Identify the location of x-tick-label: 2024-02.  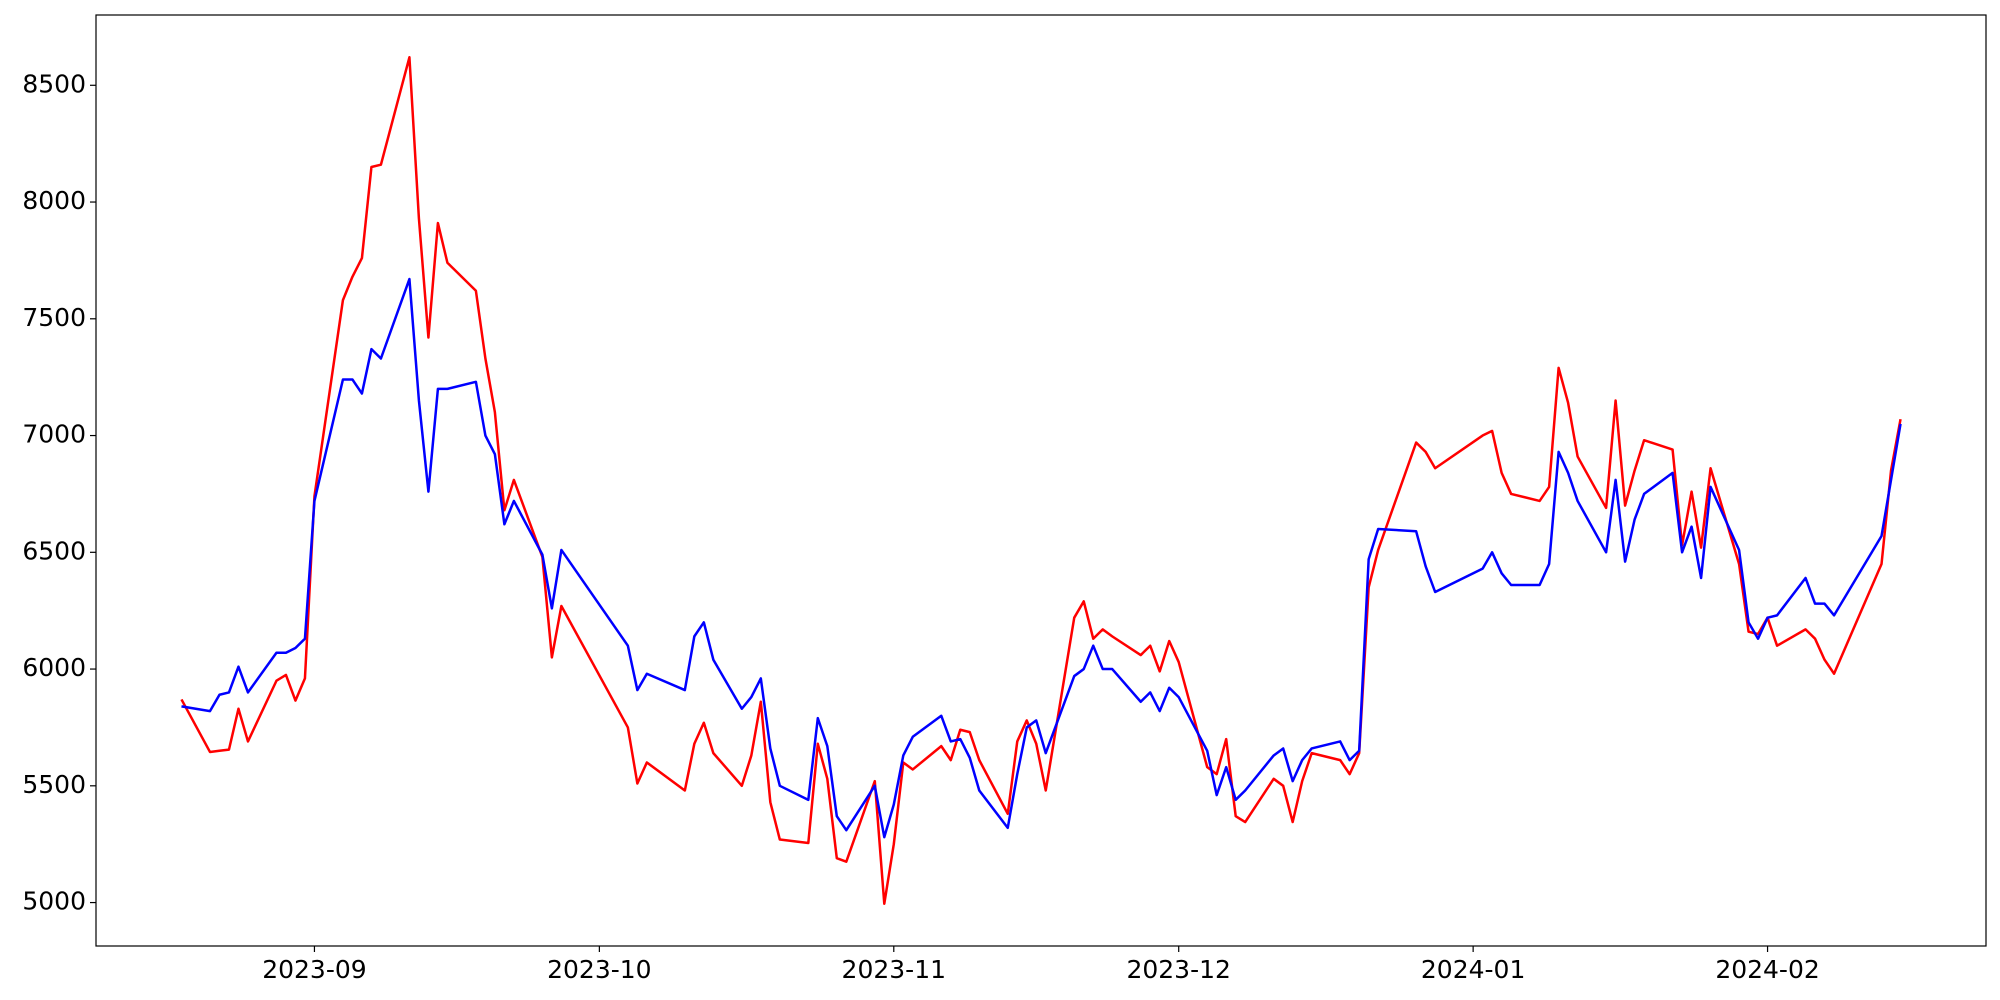
(1767, 969).